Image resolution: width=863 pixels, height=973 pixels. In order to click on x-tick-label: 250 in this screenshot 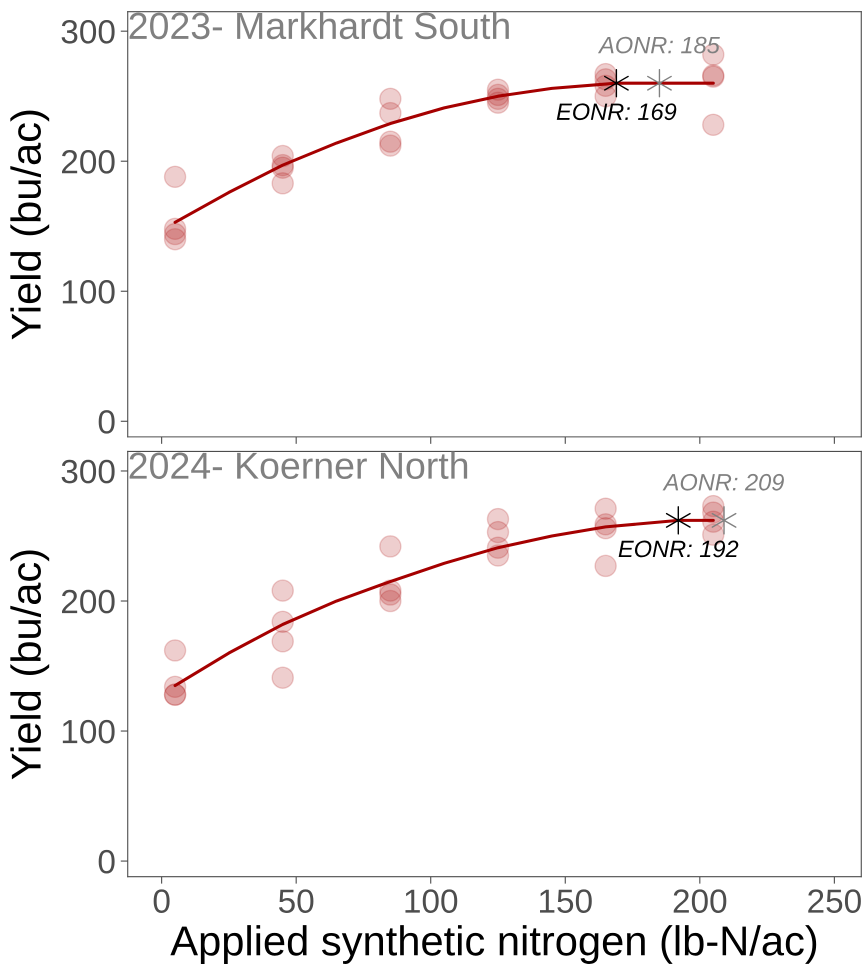, I will do `click(834, 901)`.